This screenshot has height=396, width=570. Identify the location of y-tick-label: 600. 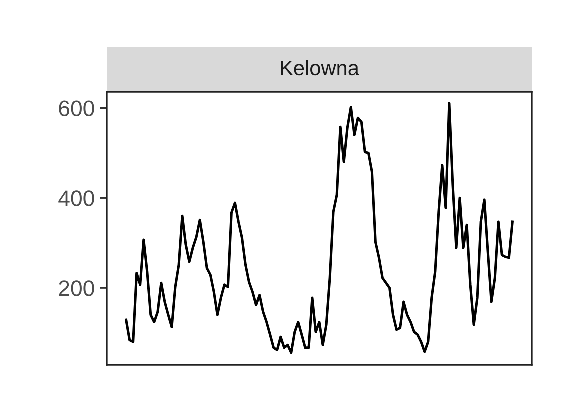
(76, 108).